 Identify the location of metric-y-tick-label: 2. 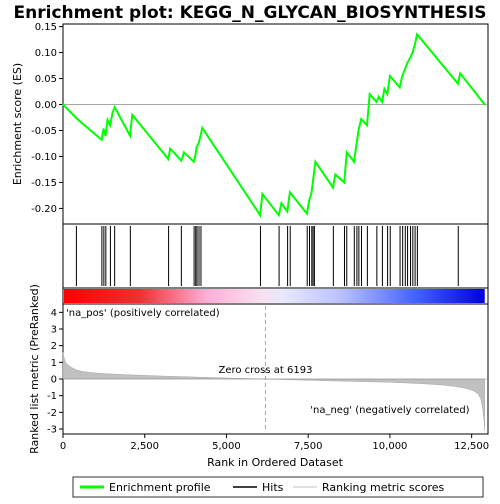
(54, 346).